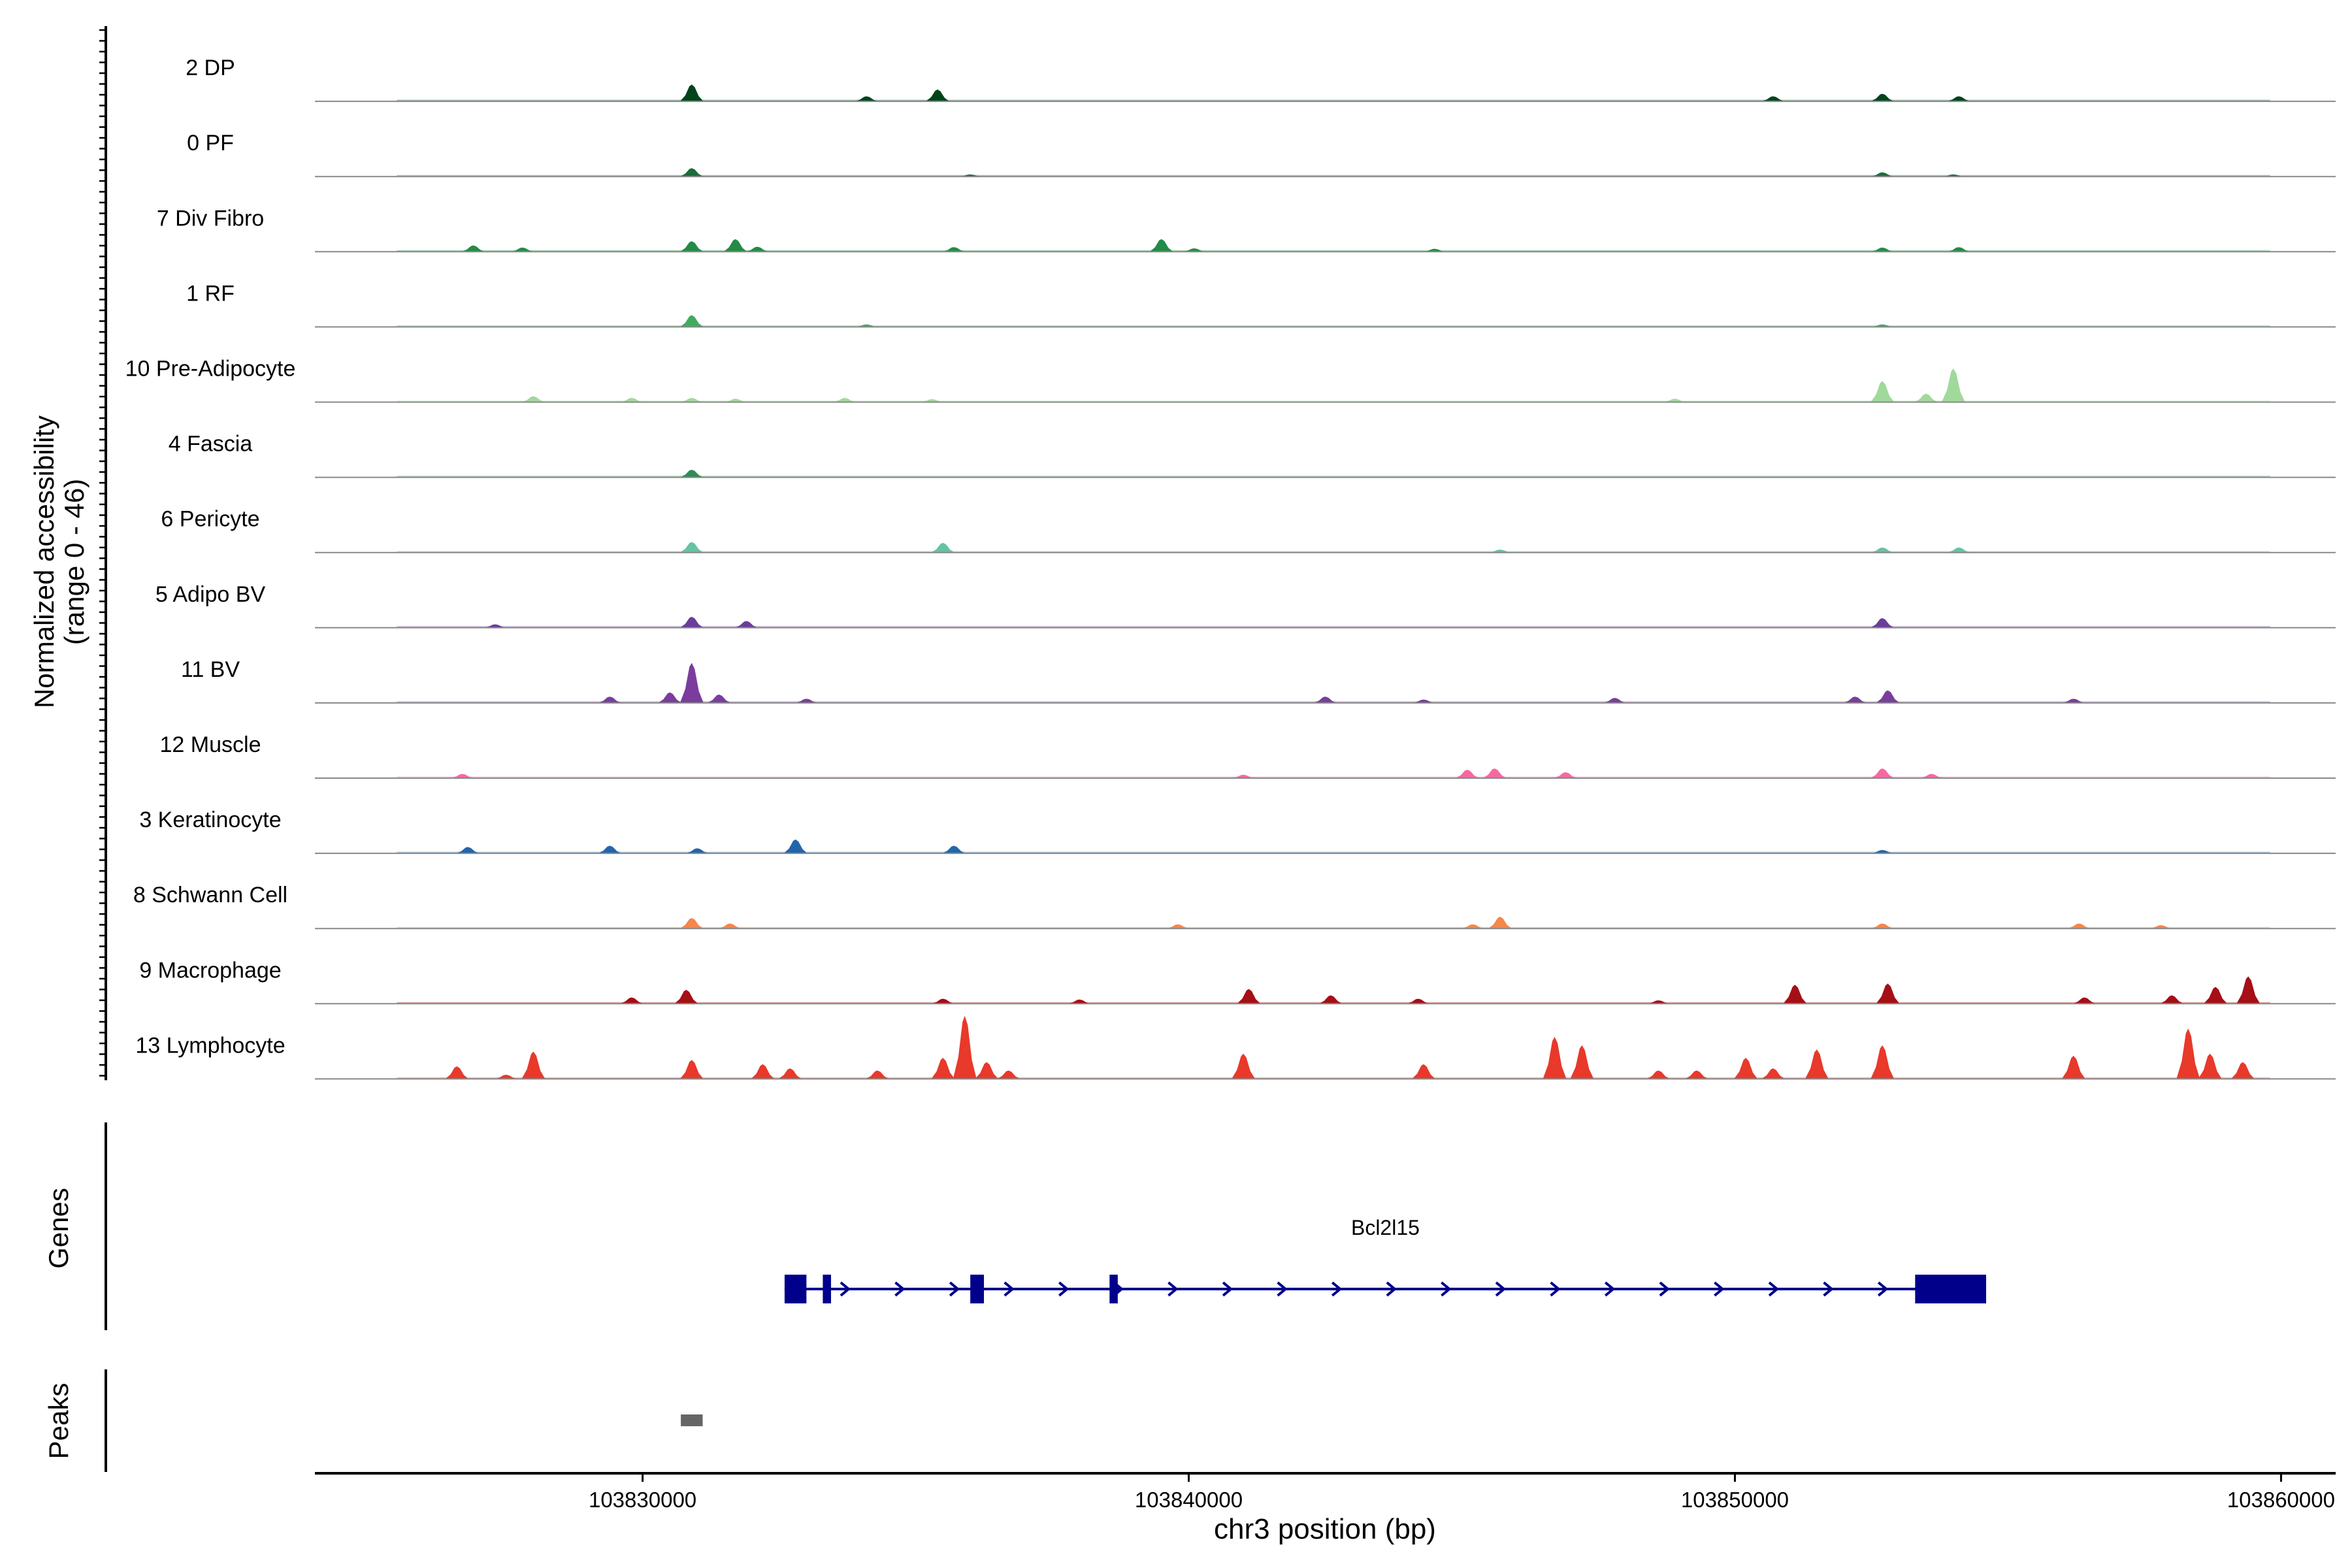 Image resolution: width=2352 pixels, height=1568 pixels. I want to click on coverage-track: 6 Pericyte, so click(1248, 530).